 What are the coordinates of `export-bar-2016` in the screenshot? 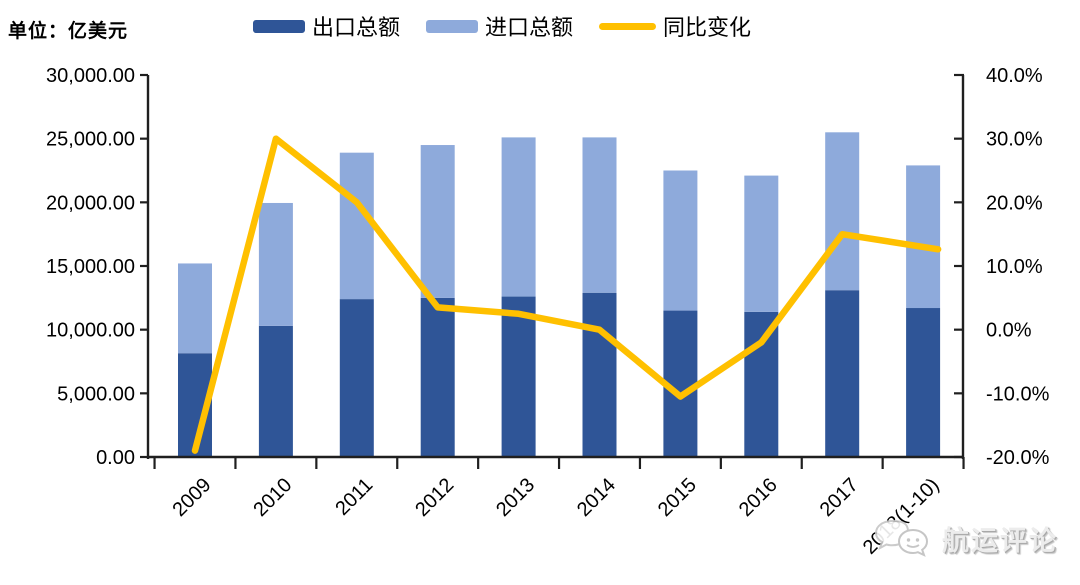 It's located at (761, 384).